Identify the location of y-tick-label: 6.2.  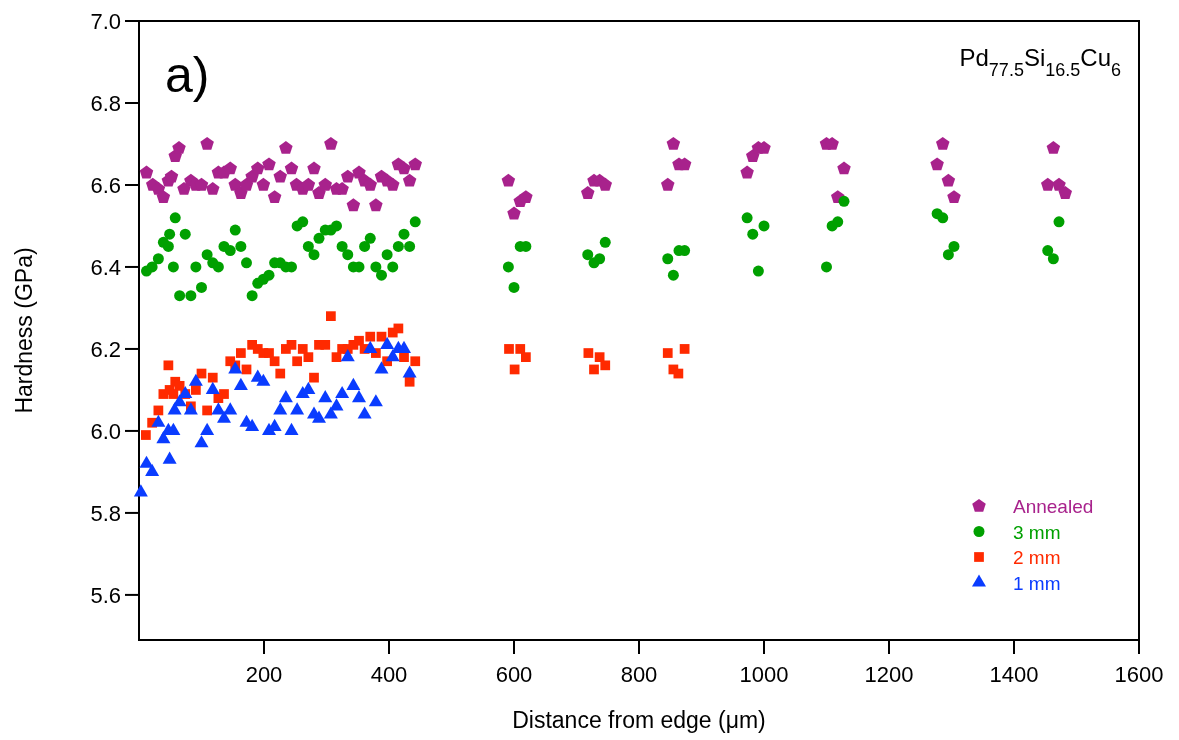
(105, 349).